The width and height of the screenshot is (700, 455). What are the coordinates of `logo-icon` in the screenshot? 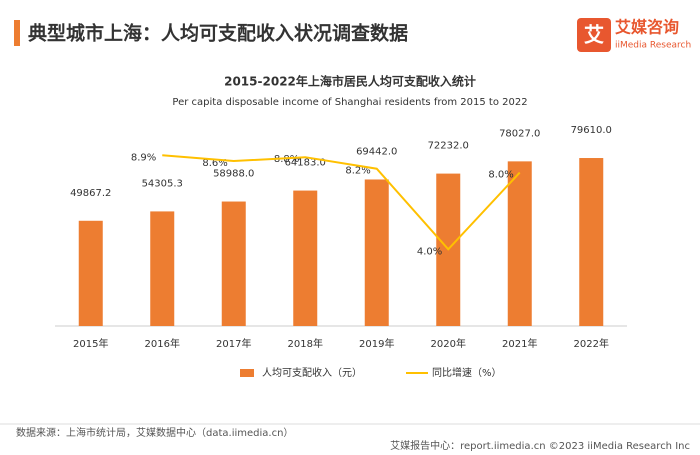 It's located at (594, 35).